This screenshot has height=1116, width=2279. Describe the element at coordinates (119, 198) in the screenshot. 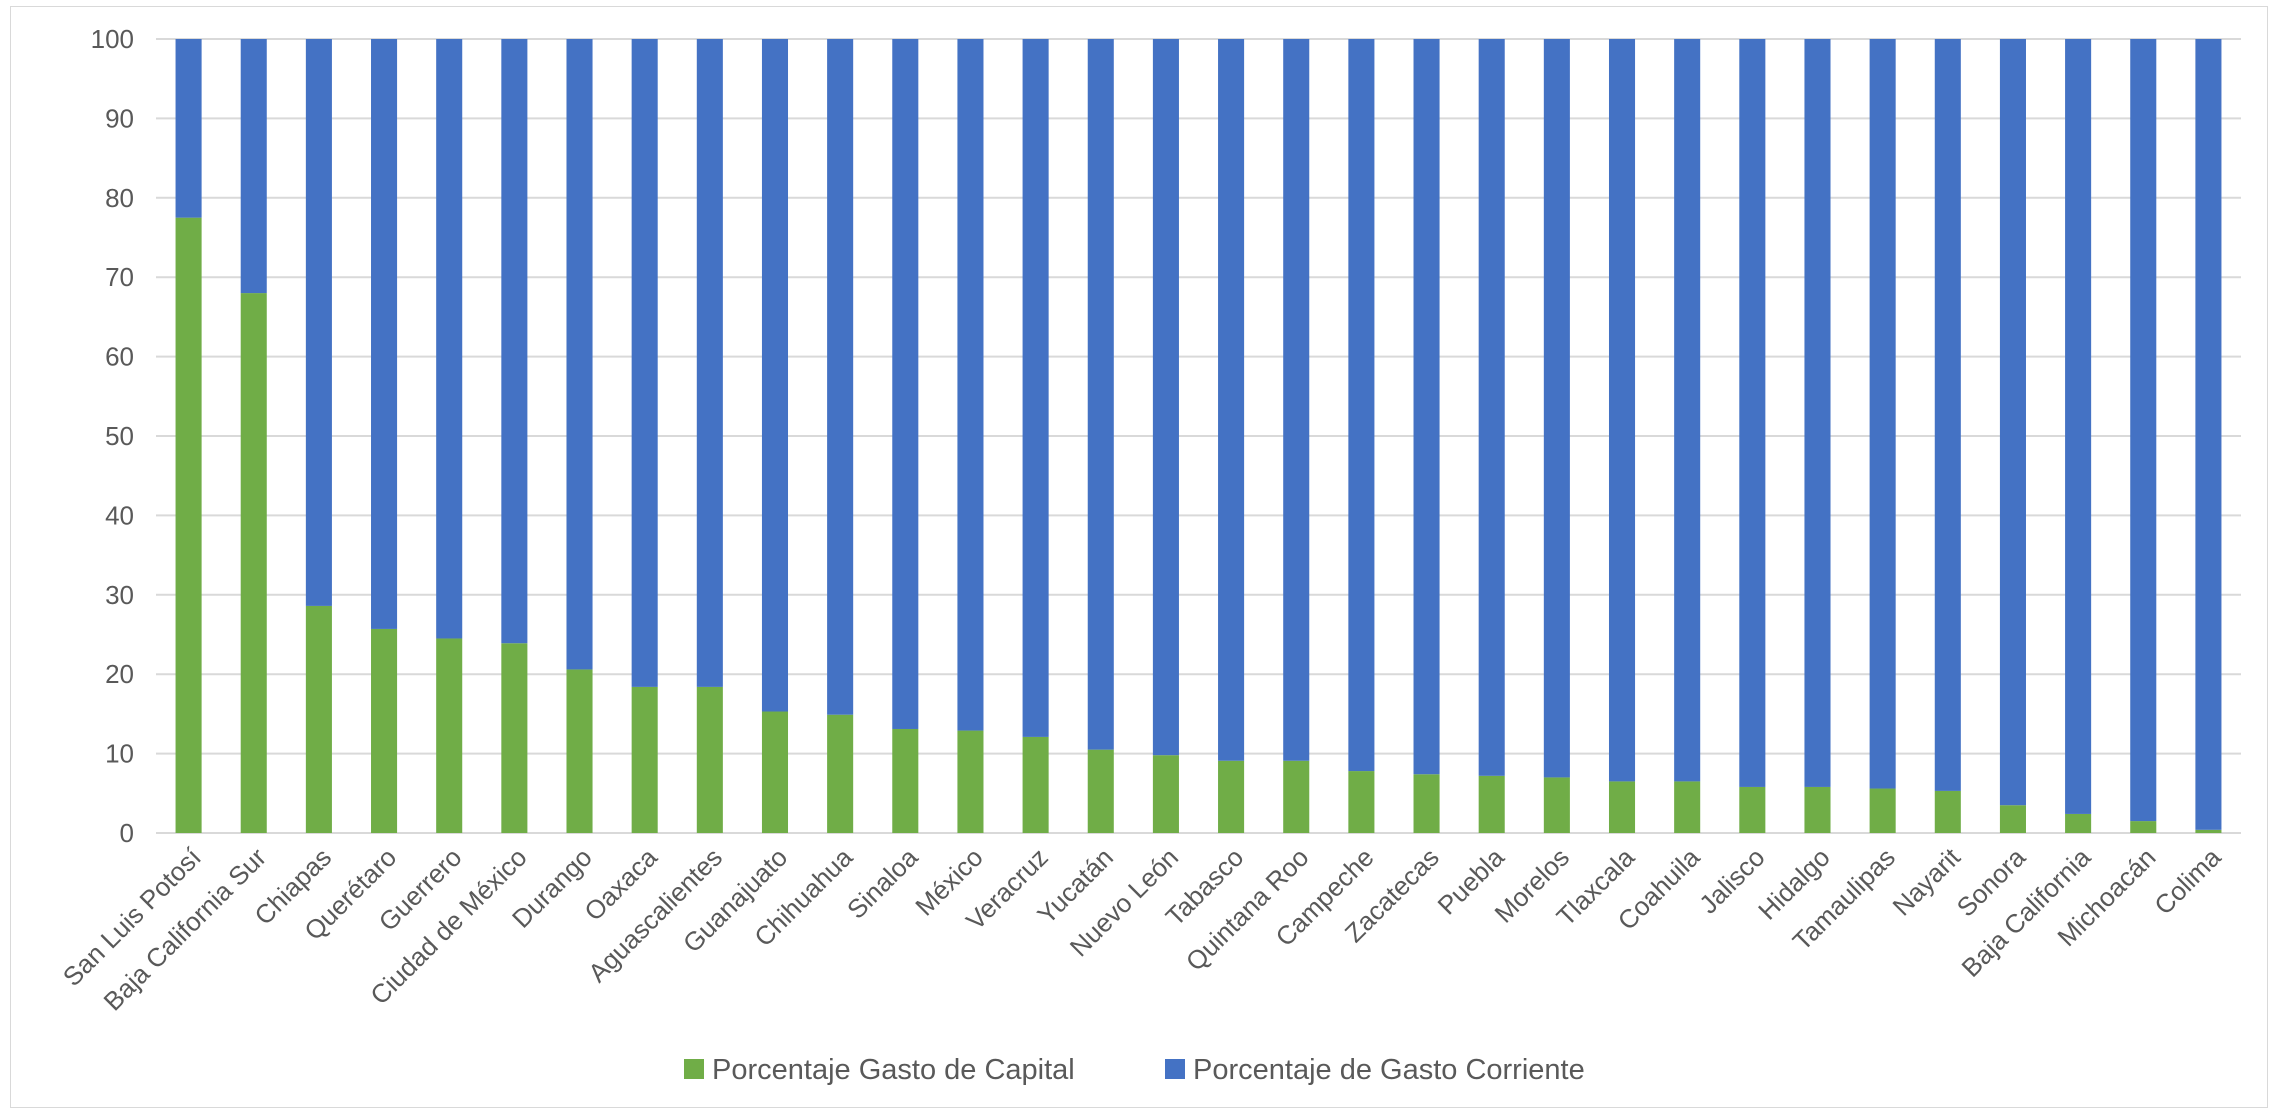

I see `y-tick-label: 80` at that location.